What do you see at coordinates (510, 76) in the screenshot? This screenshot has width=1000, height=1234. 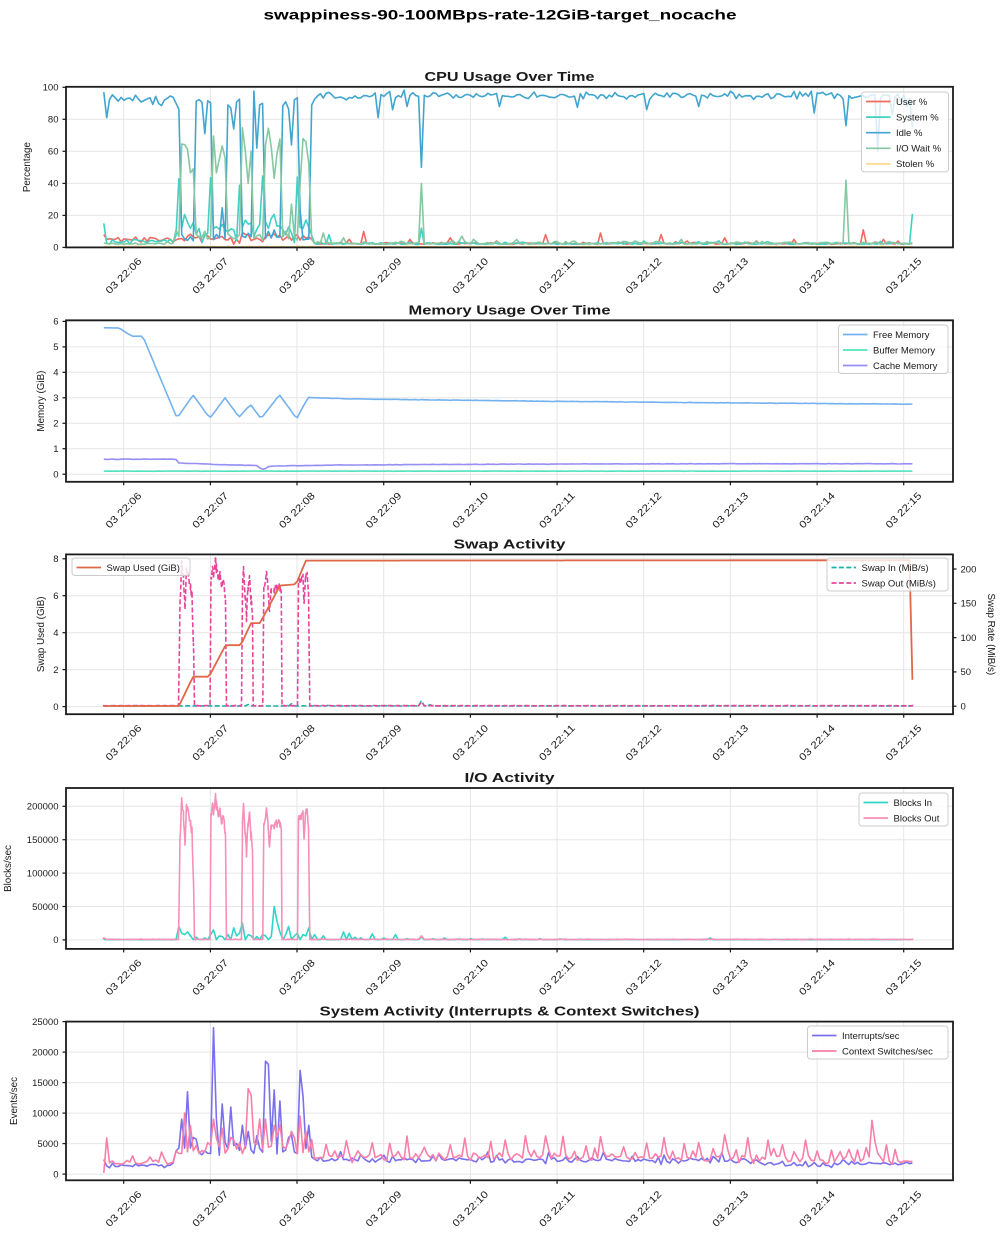 I see `svg-text: CPU Usage Over Time` at bounding box center [510, 76].